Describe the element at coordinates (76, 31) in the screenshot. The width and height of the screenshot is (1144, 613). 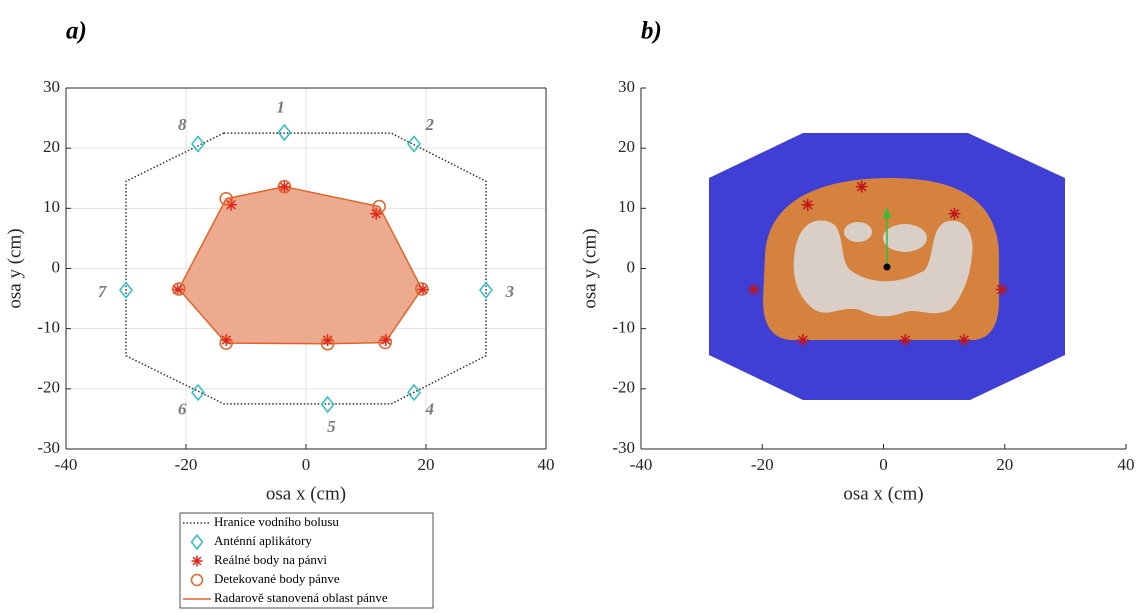
I see `panel-title: a)` at that location.